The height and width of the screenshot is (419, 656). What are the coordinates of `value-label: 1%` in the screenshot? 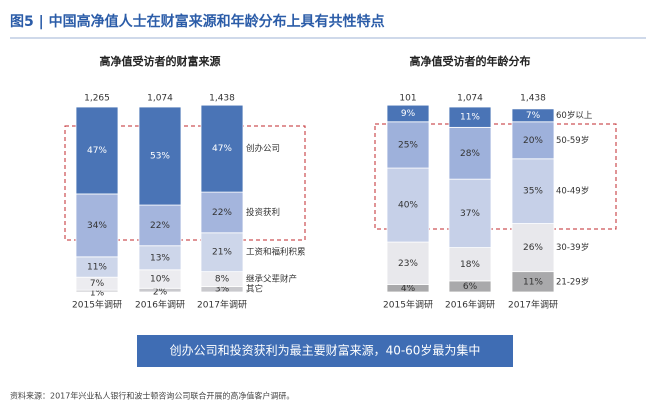 It's located at (97, 294).